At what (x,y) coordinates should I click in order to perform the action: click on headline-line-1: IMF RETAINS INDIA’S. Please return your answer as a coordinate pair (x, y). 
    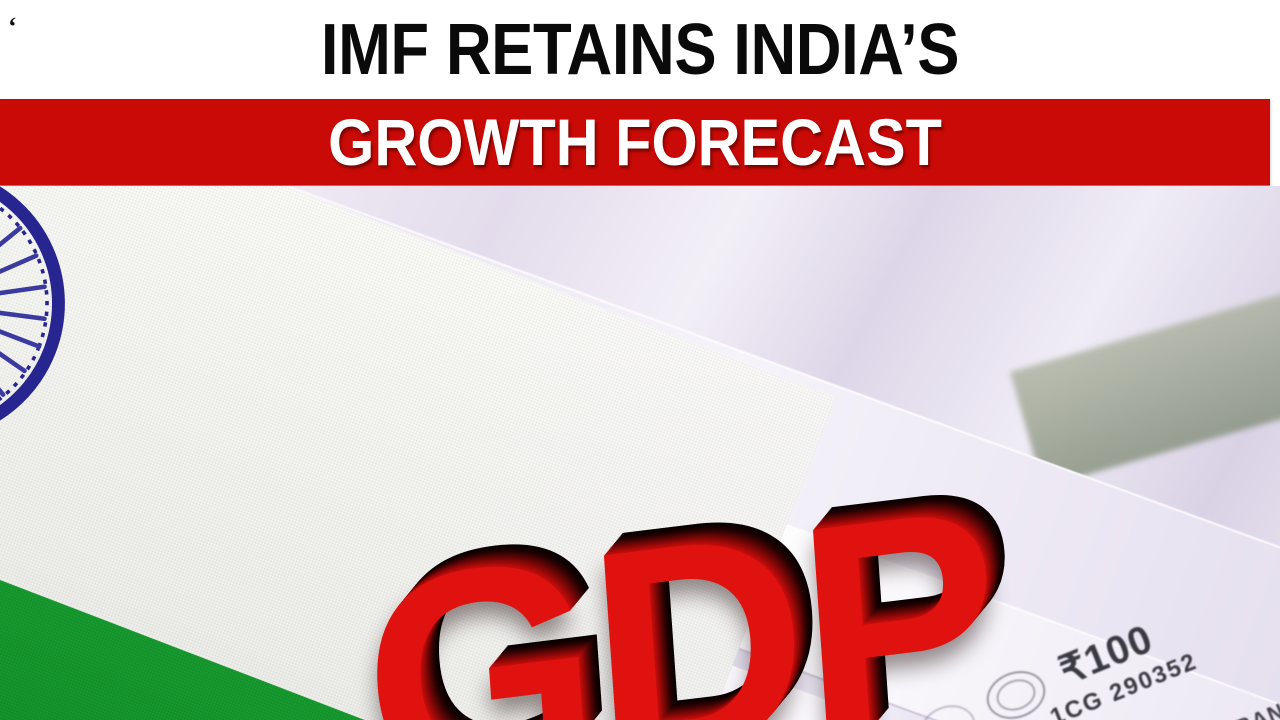
    Looking at the image, I should click on (640, 50).